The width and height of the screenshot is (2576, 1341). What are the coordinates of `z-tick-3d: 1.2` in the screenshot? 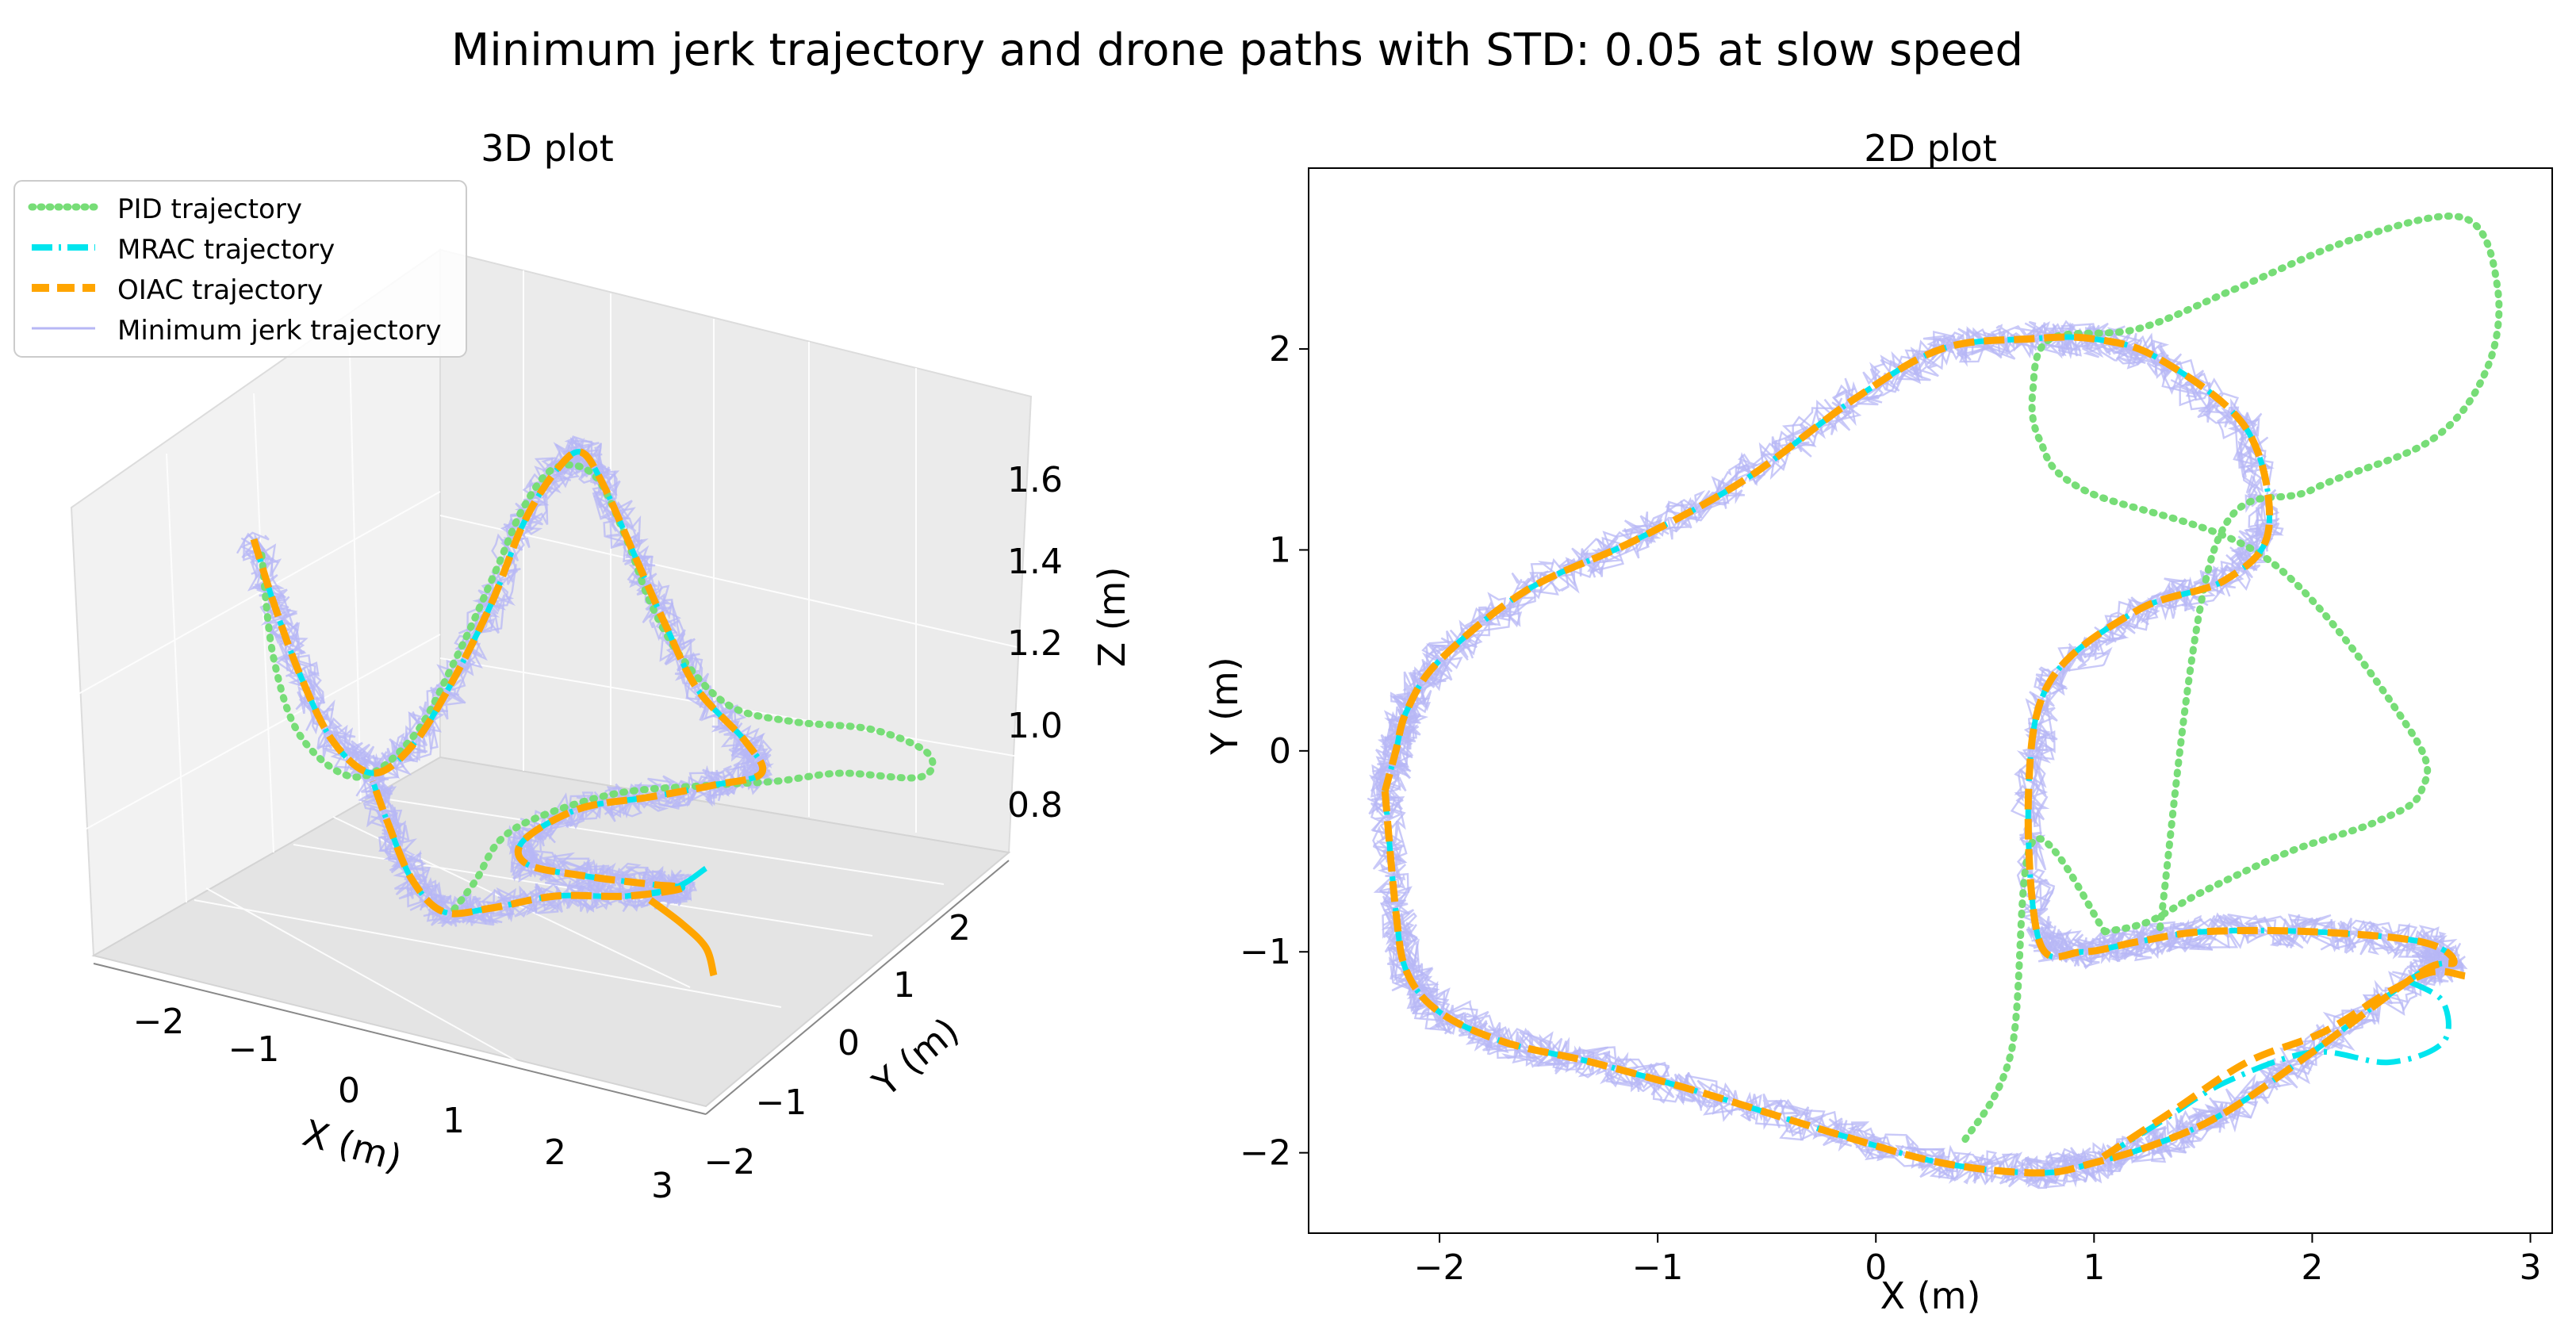 It's located at (1035, 643).